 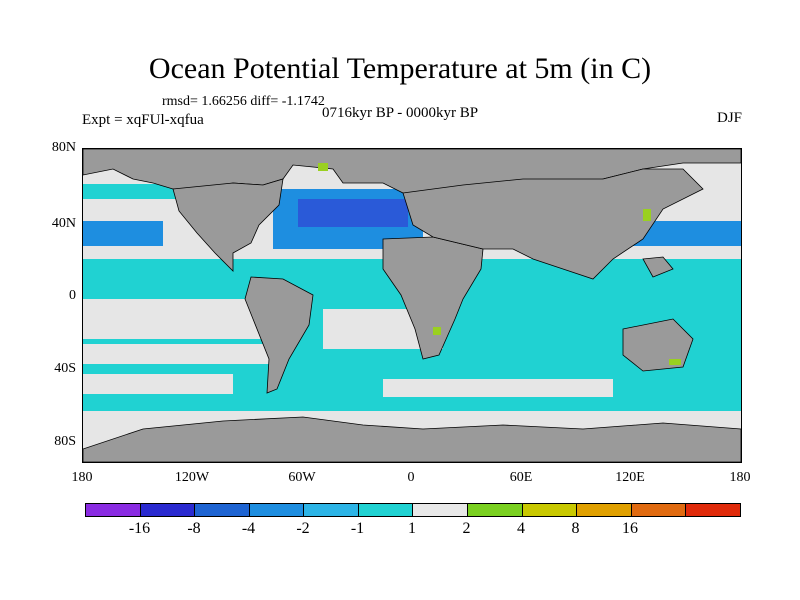 I want to click on colorbar-label: -16, so click(x=139, y=528).